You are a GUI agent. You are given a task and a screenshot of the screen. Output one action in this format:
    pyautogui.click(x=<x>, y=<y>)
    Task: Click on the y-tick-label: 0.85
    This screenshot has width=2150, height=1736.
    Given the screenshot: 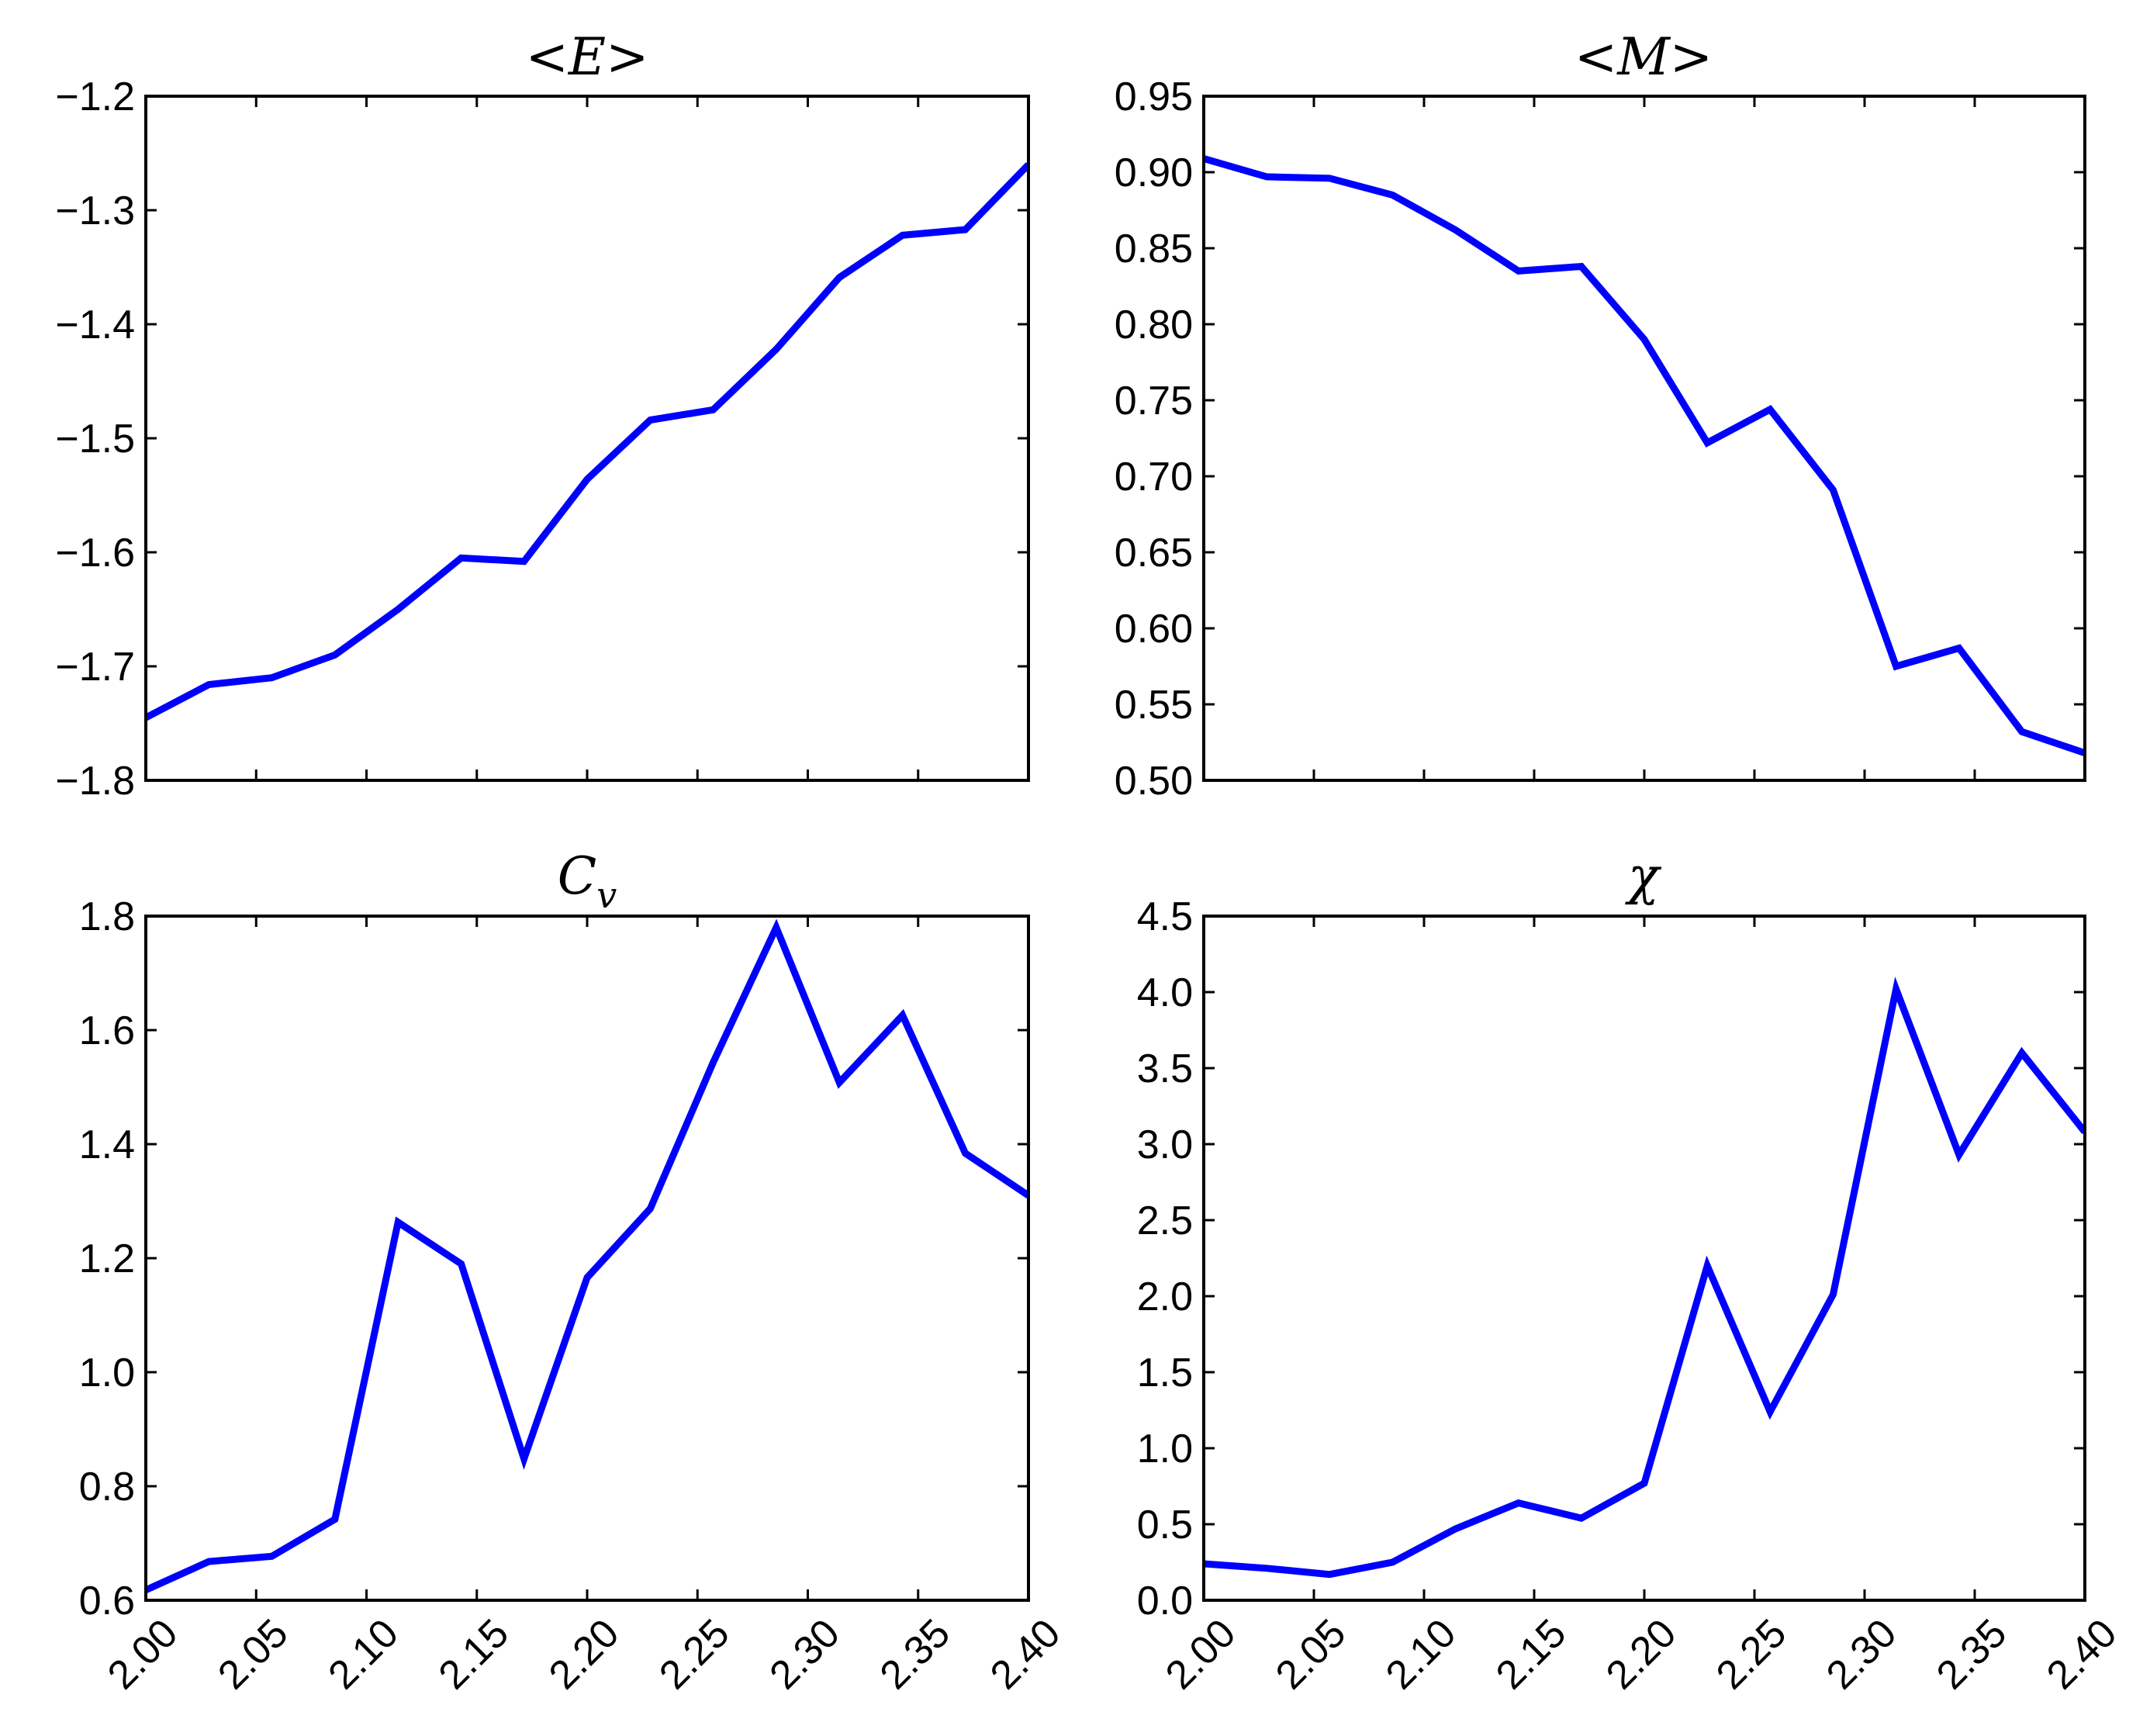 What is the action you would take?
    pyautogui.click(x=1154, y=249)
    